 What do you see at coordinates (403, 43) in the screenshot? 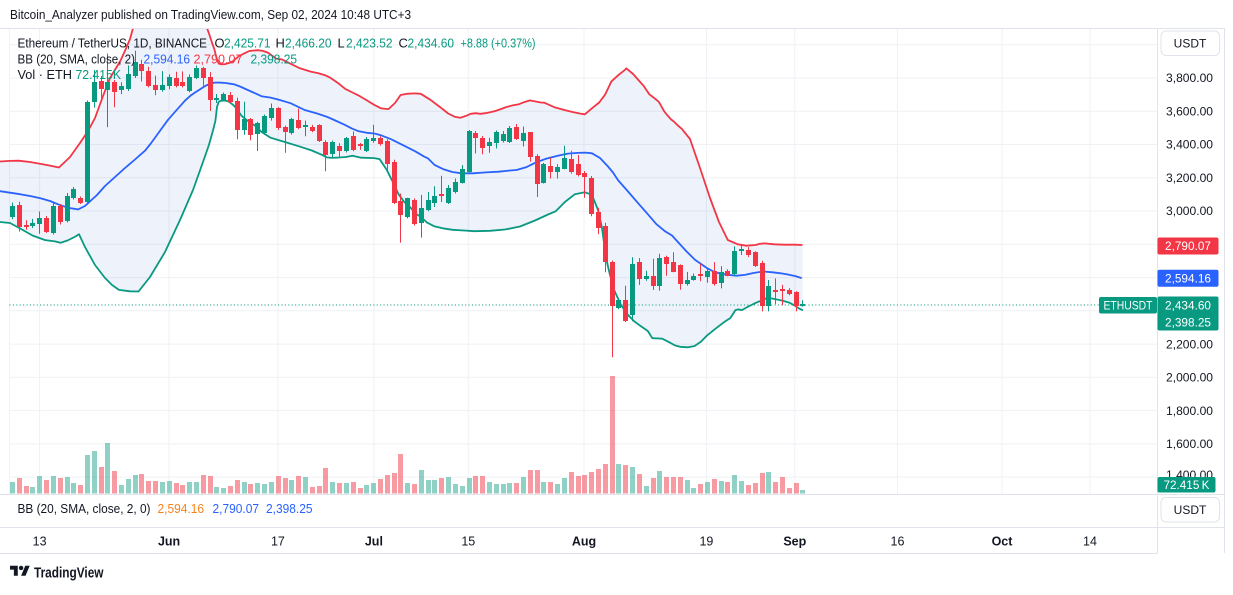
I see `svg-text: C` at bounding box center [403, 43].